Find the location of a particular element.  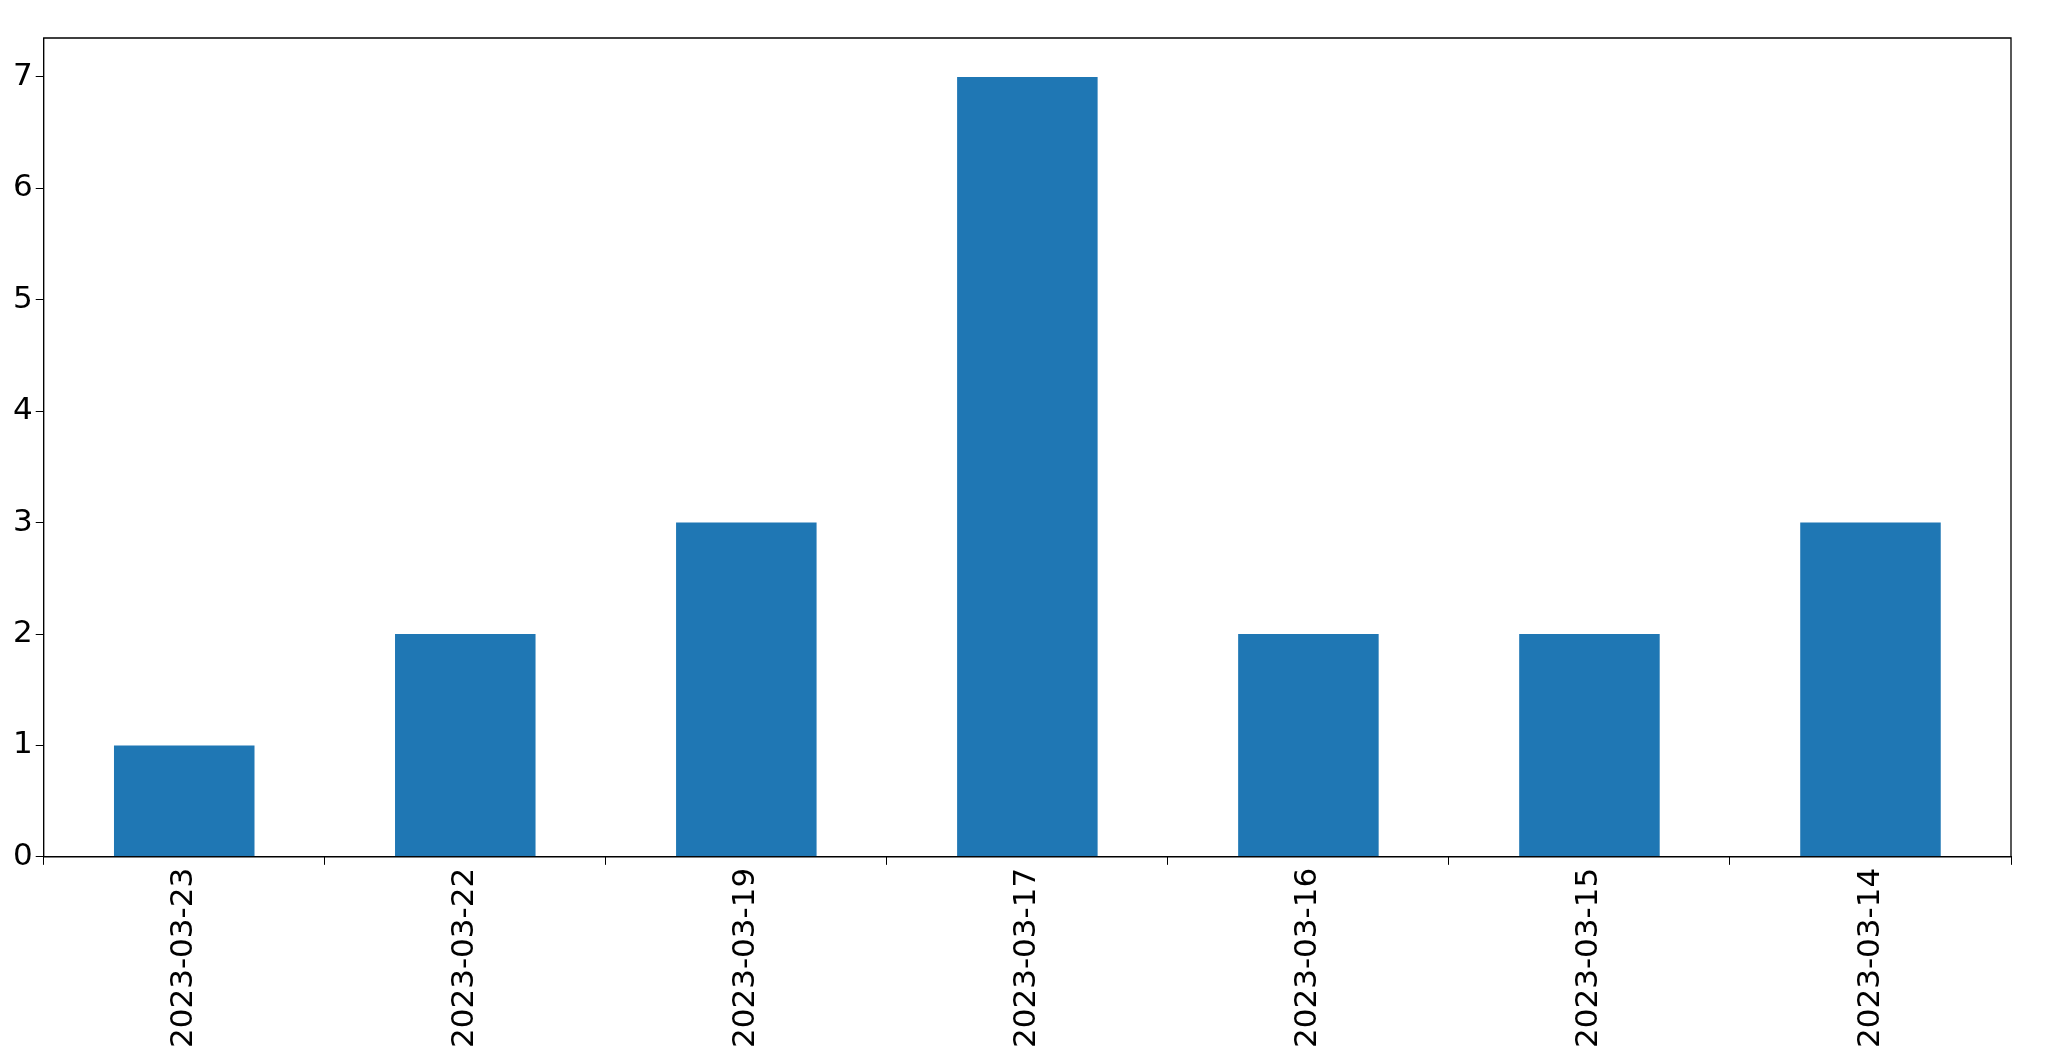

y-tick-label: 7 is located at coordinates (22, 74).